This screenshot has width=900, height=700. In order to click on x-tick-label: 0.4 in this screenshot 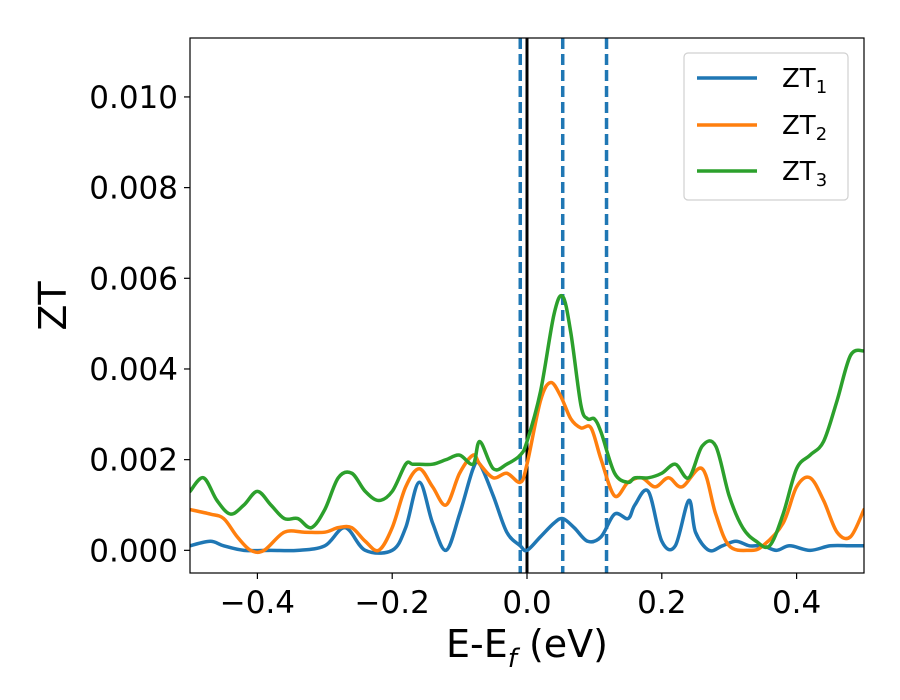, I will do `click(796, 603)`.